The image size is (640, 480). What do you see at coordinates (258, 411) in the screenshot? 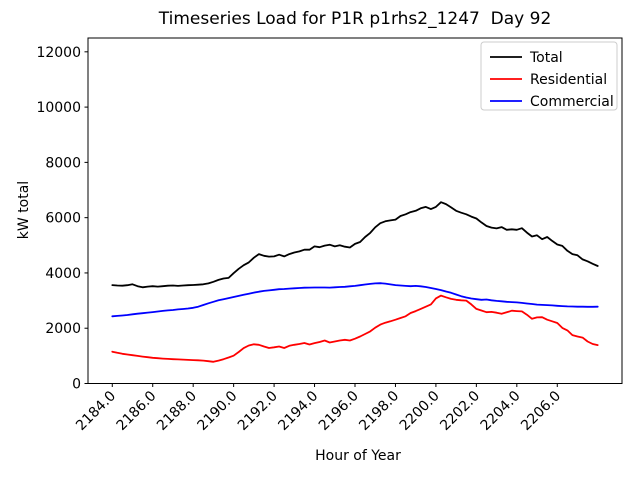
I see `x-tick-label: 2192.0` at bounding box center [258, 411].